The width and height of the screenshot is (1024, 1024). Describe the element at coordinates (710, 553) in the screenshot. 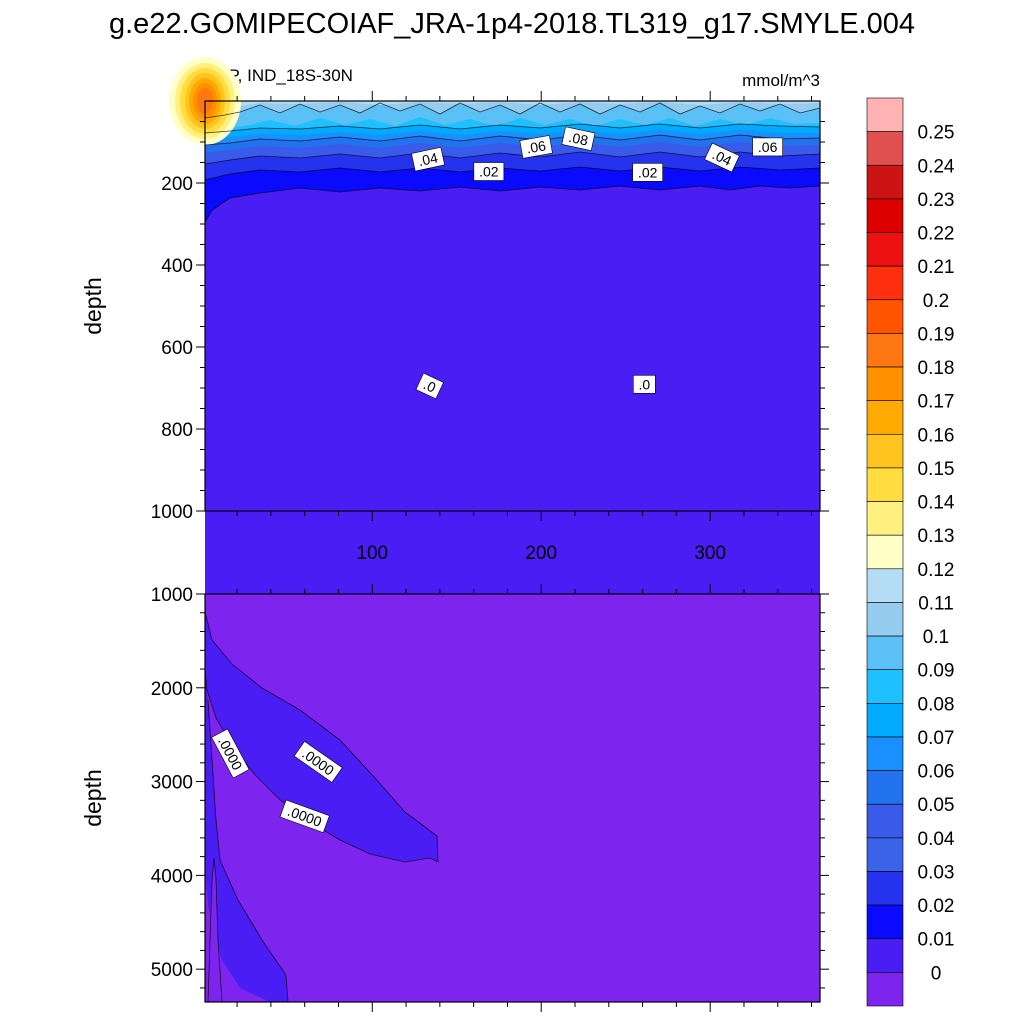

I see `x-tick-label: 300` at that location.